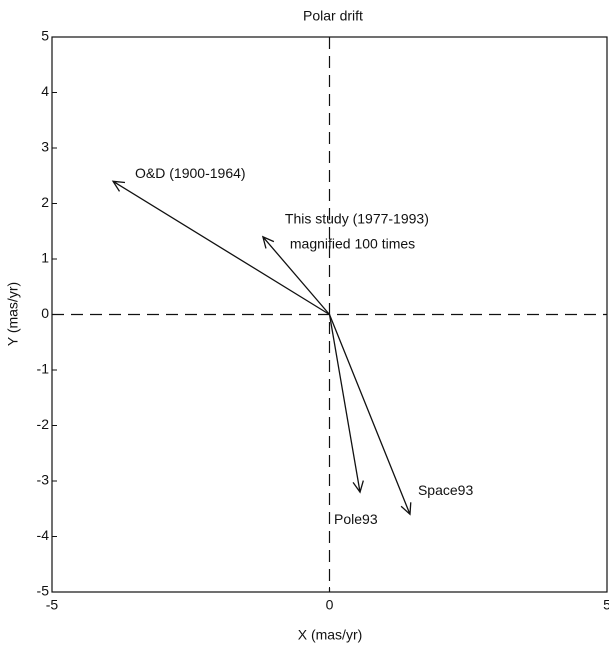 The image size is (609, 647). Describe the element at coordinates (43, 591) in the screenshot. I see `y-tick-label: -5` at that location.